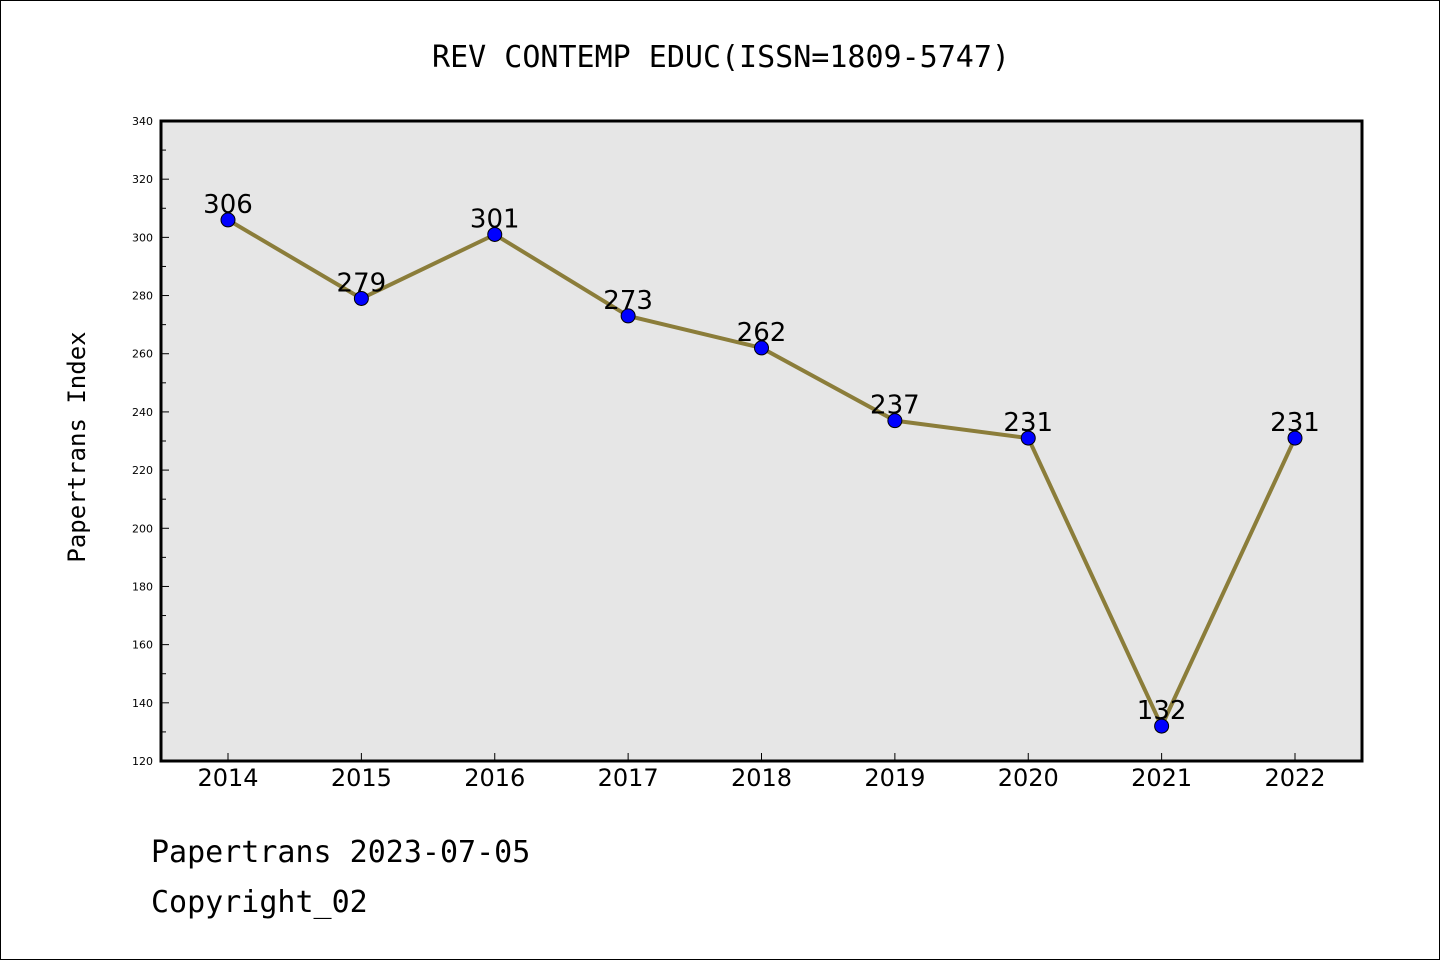 This screenshot has width=1440, height=961. I want to click on data-label: 279, so click(362, 283).